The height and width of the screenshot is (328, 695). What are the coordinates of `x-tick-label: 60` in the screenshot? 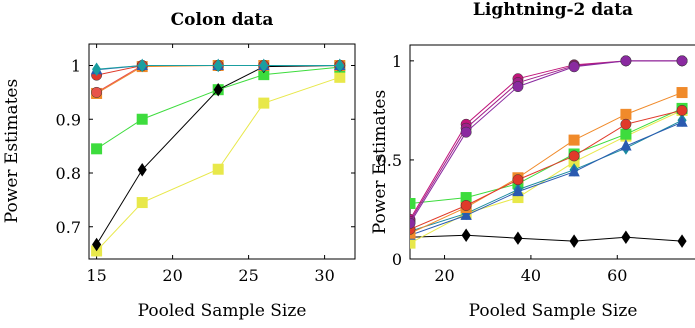 It's located at (617, 275).